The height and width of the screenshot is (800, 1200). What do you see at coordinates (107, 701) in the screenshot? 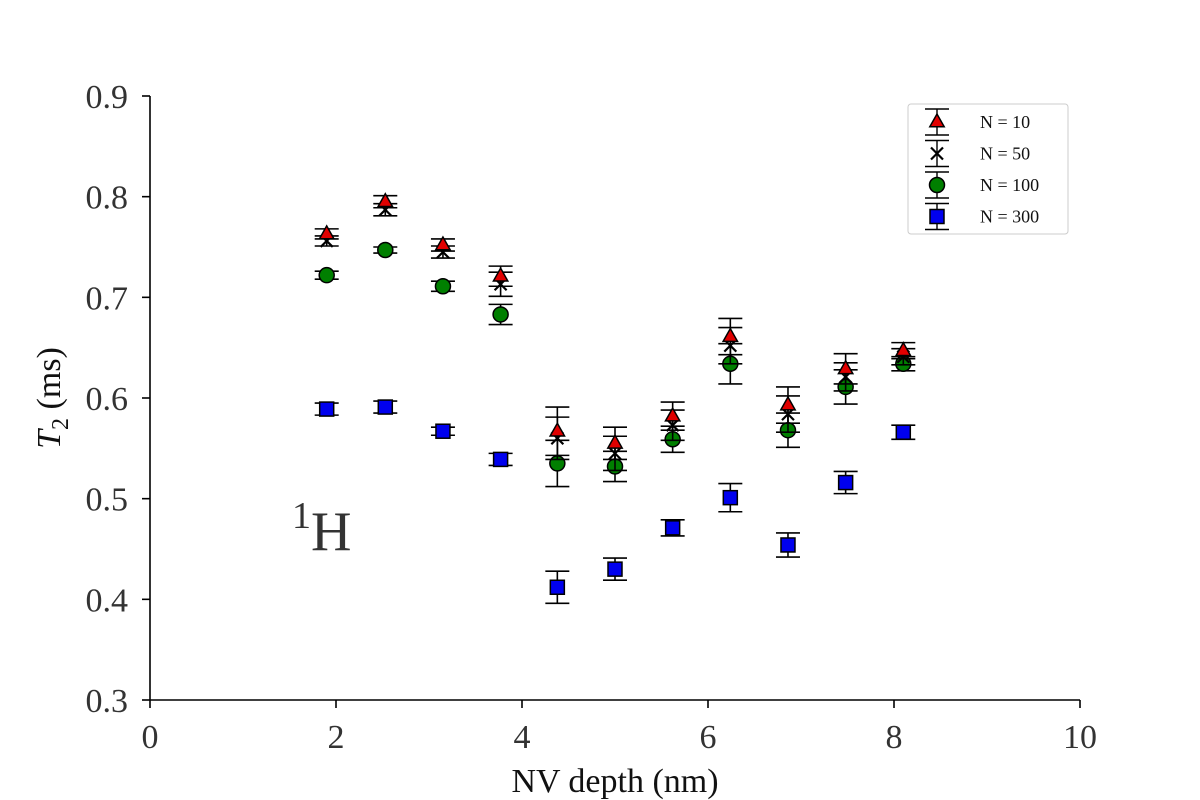
I see `y-tick-label: 0.3` at bounding box center [107, 701].